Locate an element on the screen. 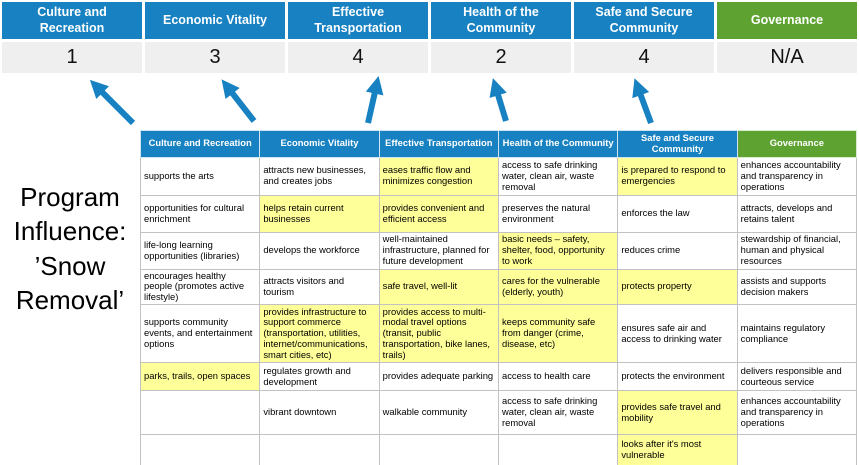  table-cell: safe travel, well-lit is located at coordinates (438, 287).